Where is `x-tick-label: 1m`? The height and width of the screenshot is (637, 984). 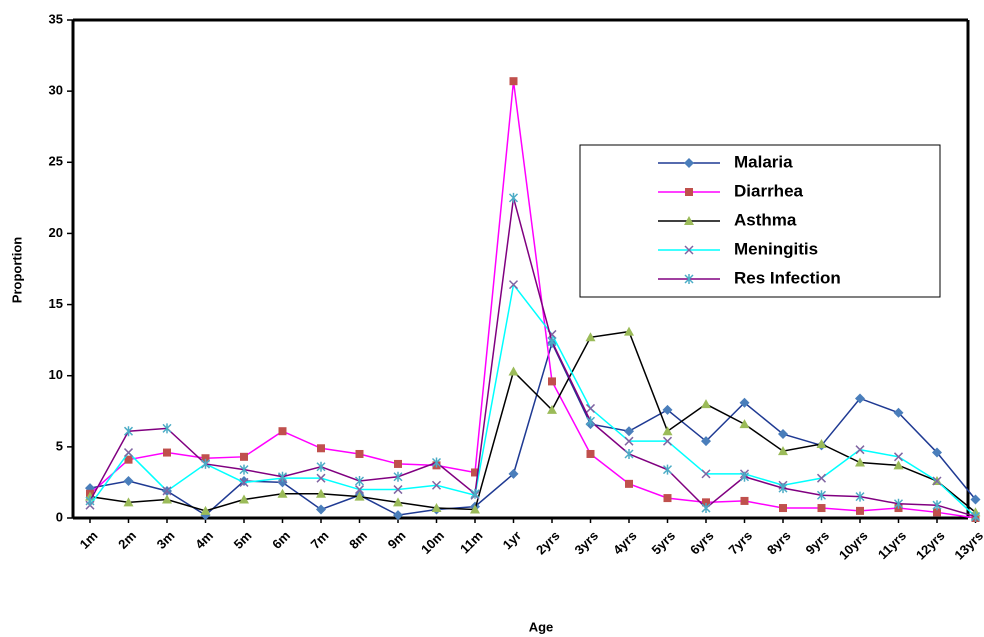
x-tick-label: 1m is located at coordinates (89, 540).